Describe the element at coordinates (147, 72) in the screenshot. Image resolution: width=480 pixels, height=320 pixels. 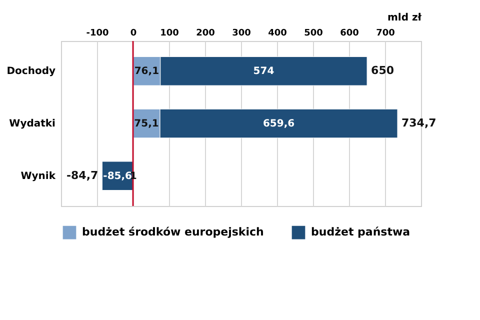
I see `data-label: 76,1` at that location.